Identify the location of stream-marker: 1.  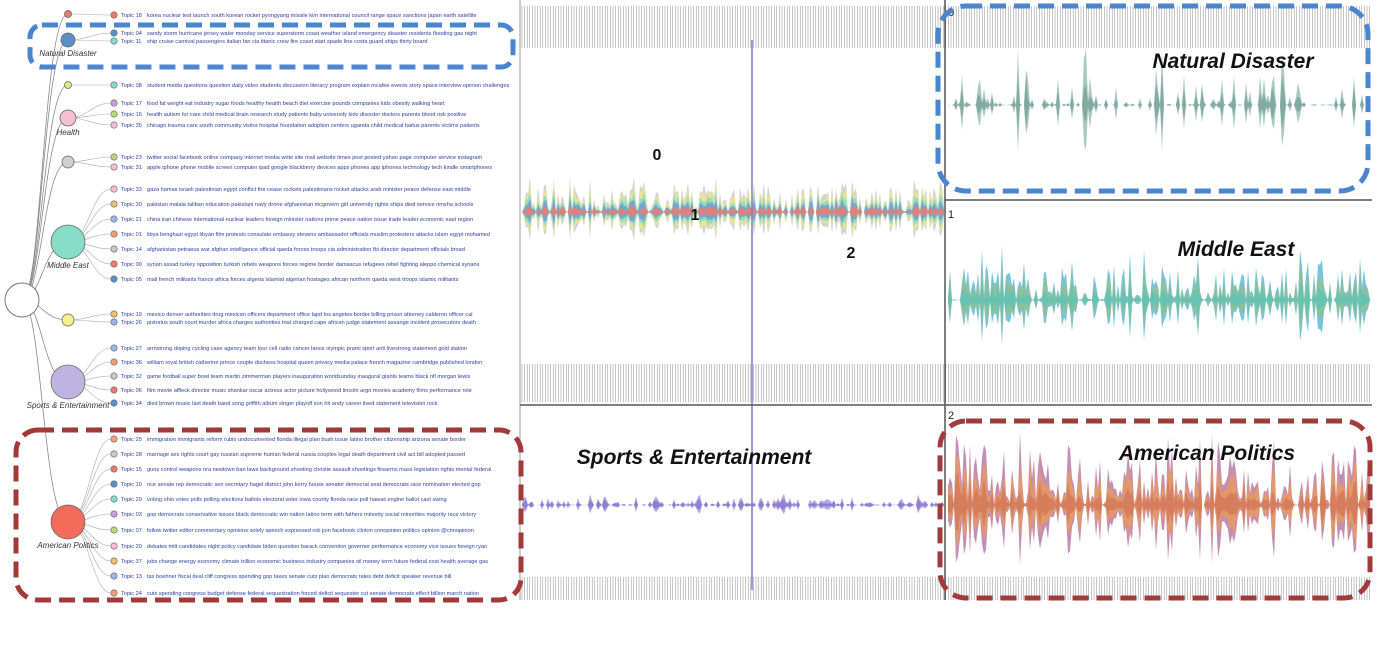
(695, 215).